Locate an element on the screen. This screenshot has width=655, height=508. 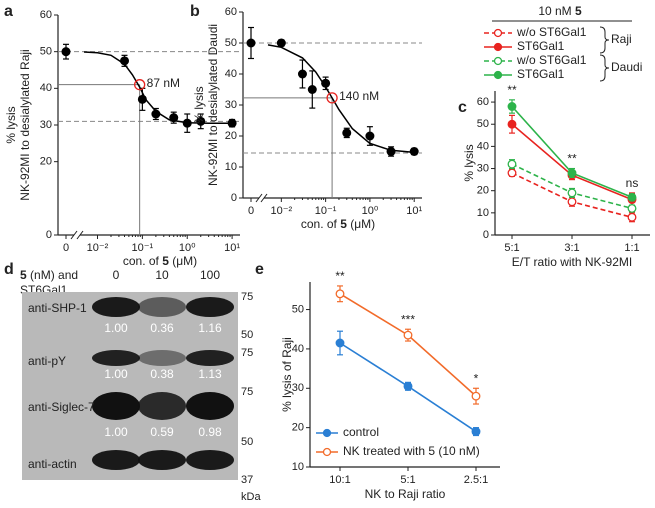
axis-break is located at coordinates (74, 235).